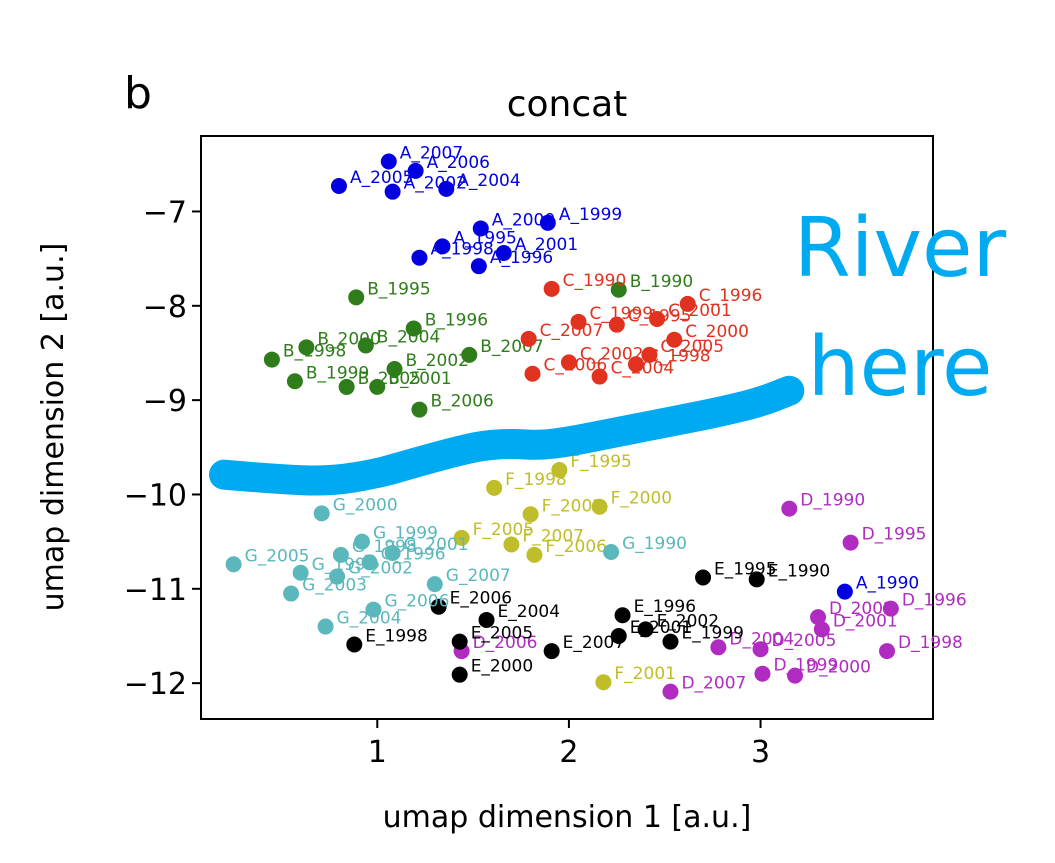  What do you see at coordinates (661, 628) in the screenshot?
I see `point-label: E_2001` at bounding box center [661, 628].